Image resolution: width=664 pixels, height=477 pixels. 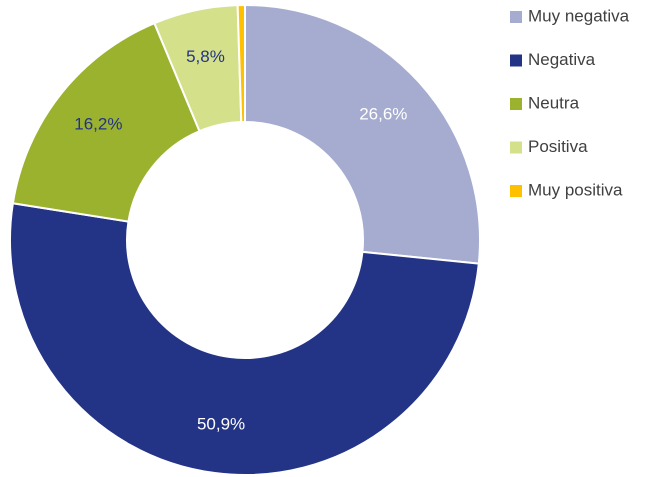 I want to click on data-label: 26,6%, so click(x=383, y=113).